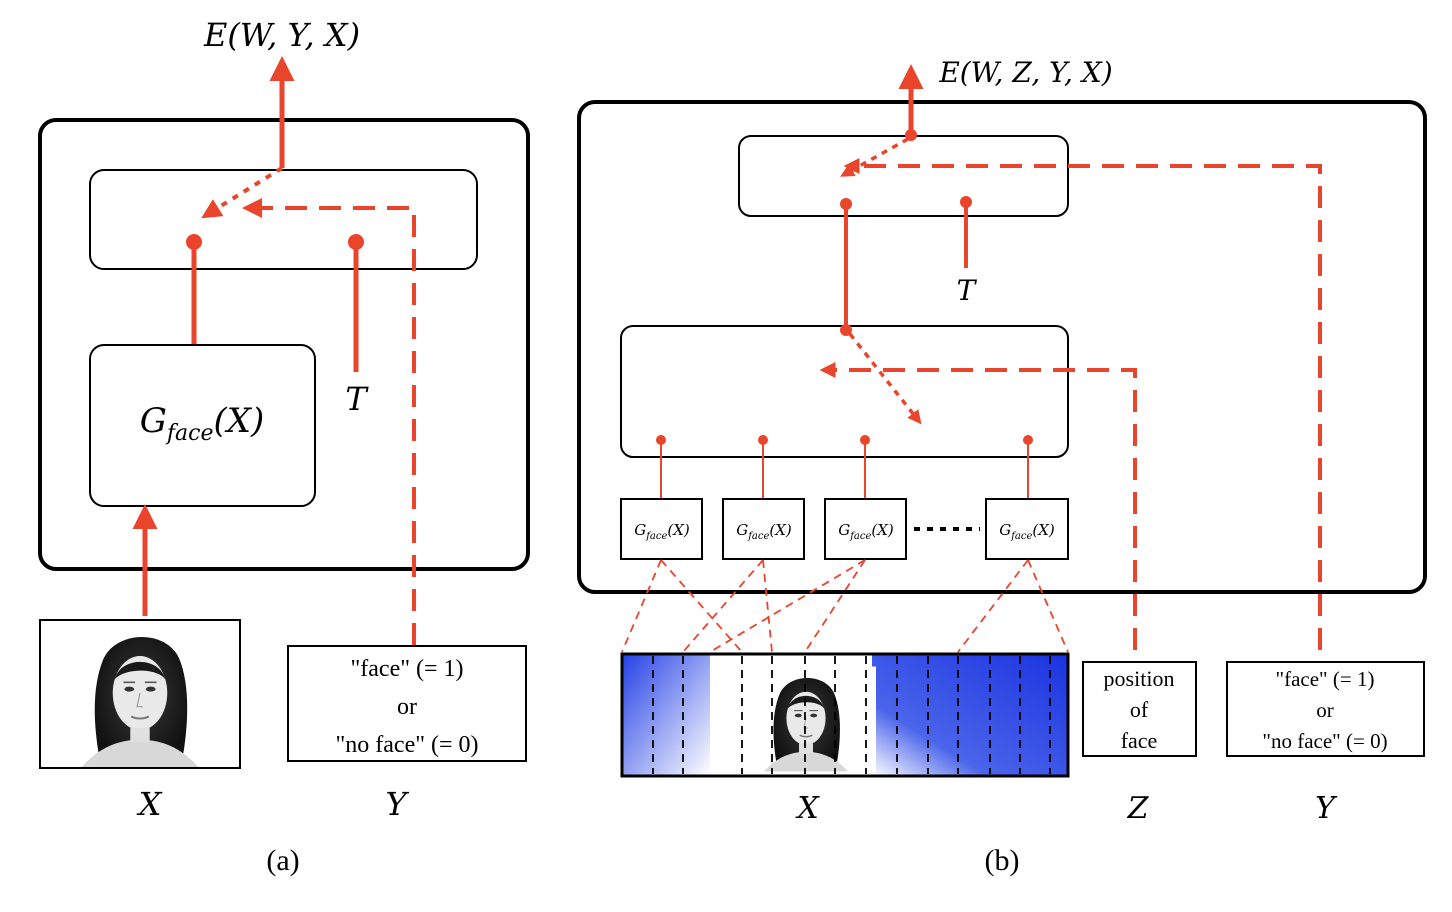 The height and width of the screenshot is (912, 1452). I want to click on panel-b-gface-module-1: Gface(X), so click(661, 529).